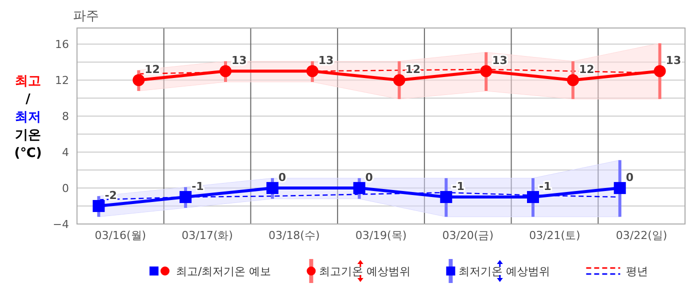  I want to click on x-tick-label: 03/18(수), so click(294, 235).